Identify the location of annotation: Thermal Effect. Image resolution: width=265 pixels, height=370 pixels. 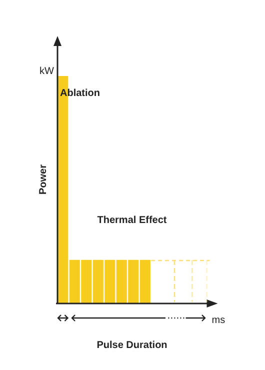
(132, 220).